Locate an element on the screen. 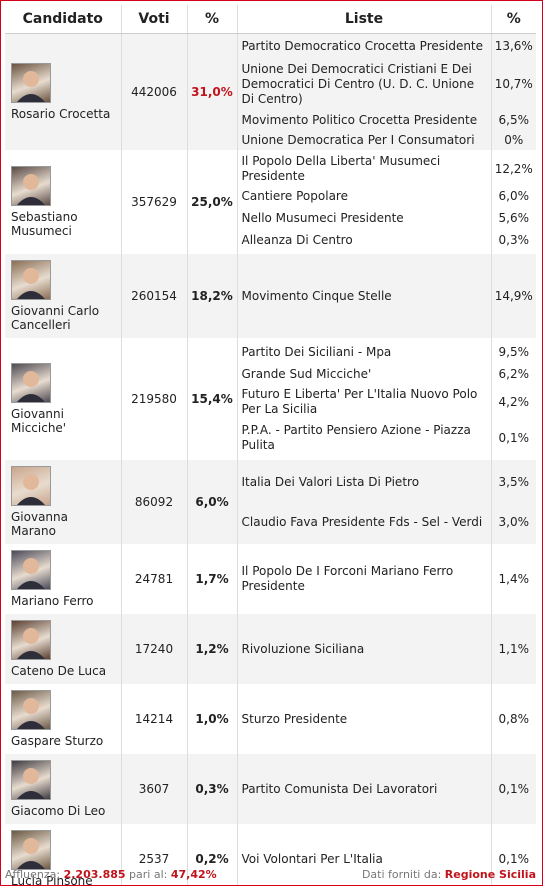 The image size is (543, 886). list-name: Movimento Cinque Stelle is located at coordinates (316, 295).